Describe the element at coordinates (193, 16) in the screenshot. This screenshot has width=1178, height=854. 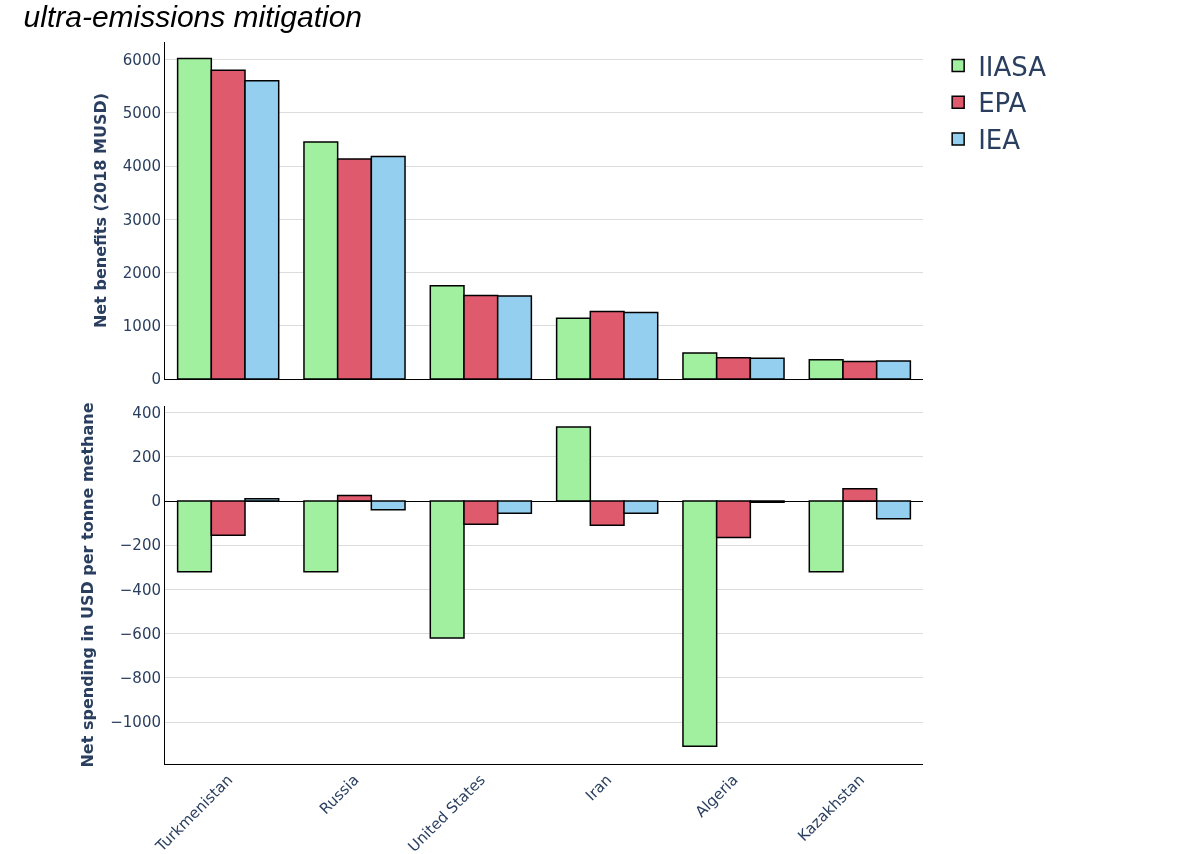
I see `chart-title: ultra-emissions mitigation` at that location.